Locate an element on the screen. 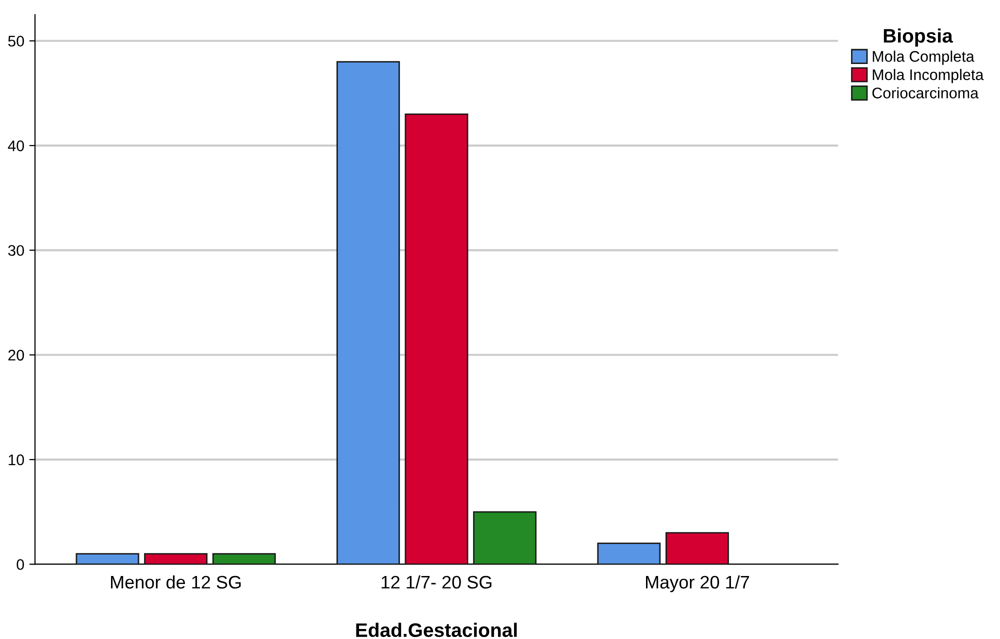 The height and width of the screenshot is (639, 1000). y-tick-label: 30 is located at coordinates (16, 250).